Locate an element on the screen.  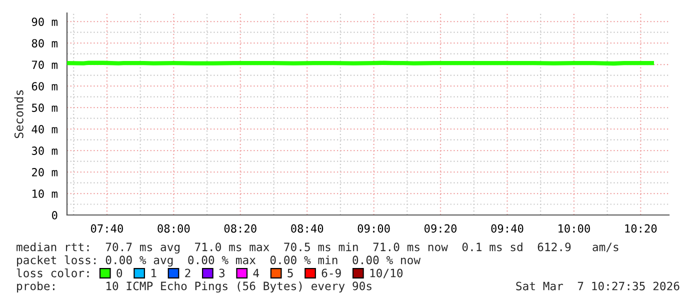
legend-label: 1 is located at coordinates (154, 273).